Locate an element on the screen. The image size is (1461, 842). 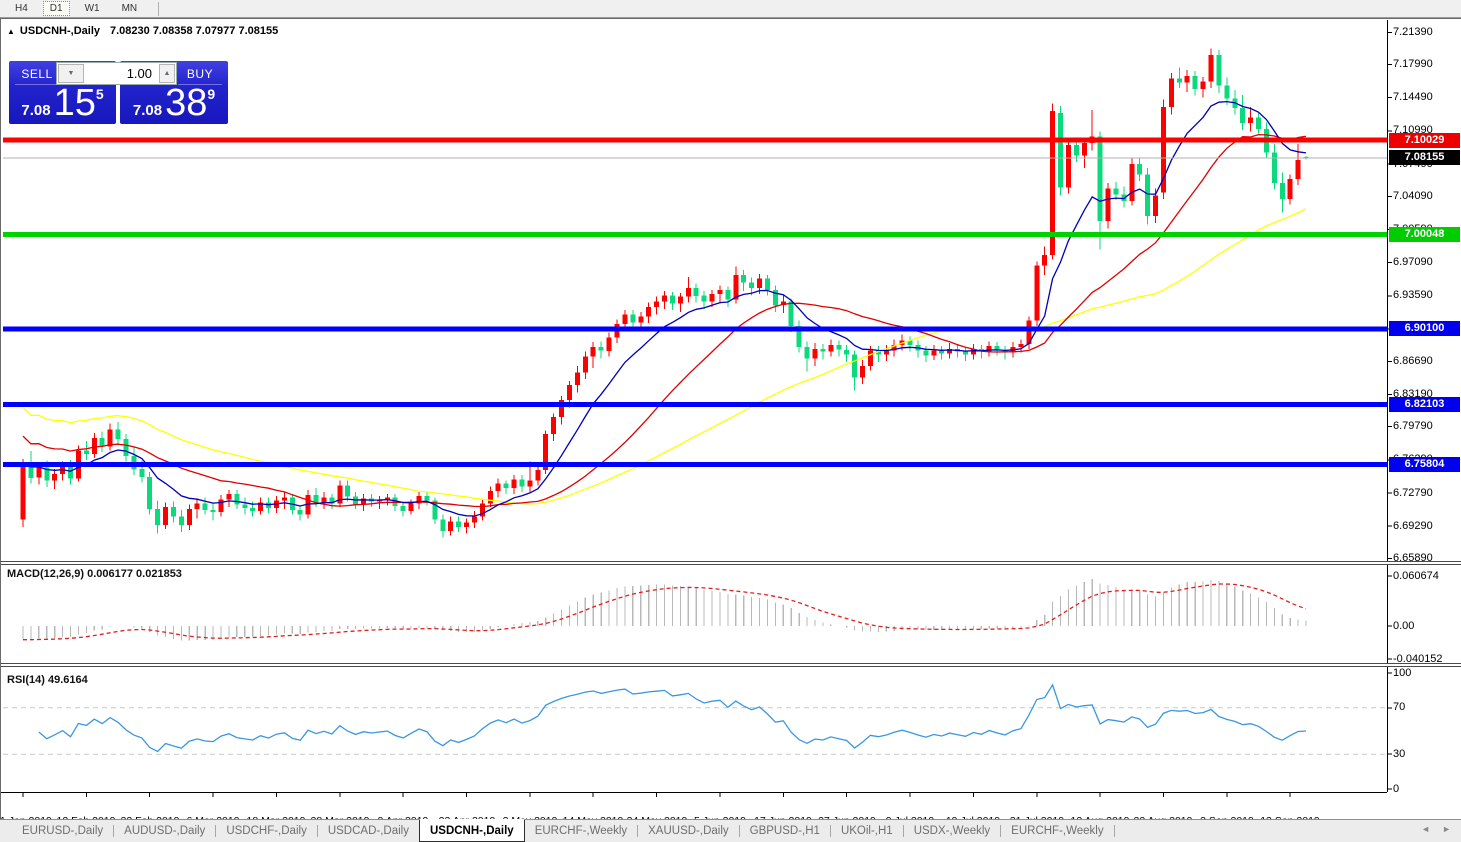
price-tick-label: 6.86690 is located at coordinates (1413, 360).